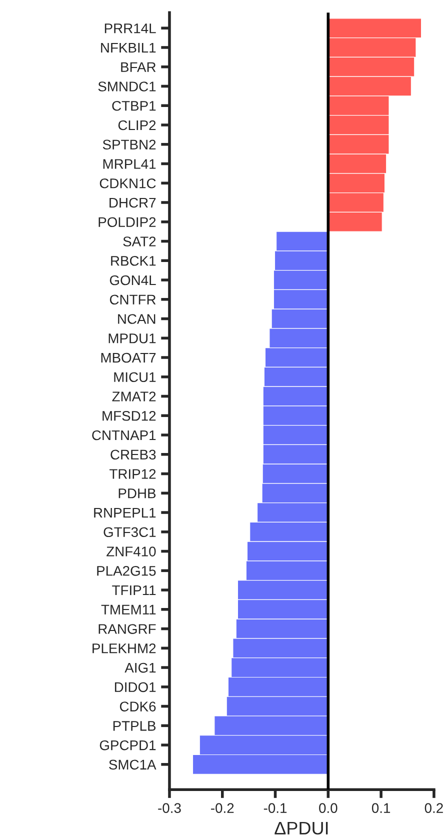  What do you see at coordinates (127, 87) in the screenshot?
I see `y-tick-label: SMNDC1` at bounding box center [127, 87].